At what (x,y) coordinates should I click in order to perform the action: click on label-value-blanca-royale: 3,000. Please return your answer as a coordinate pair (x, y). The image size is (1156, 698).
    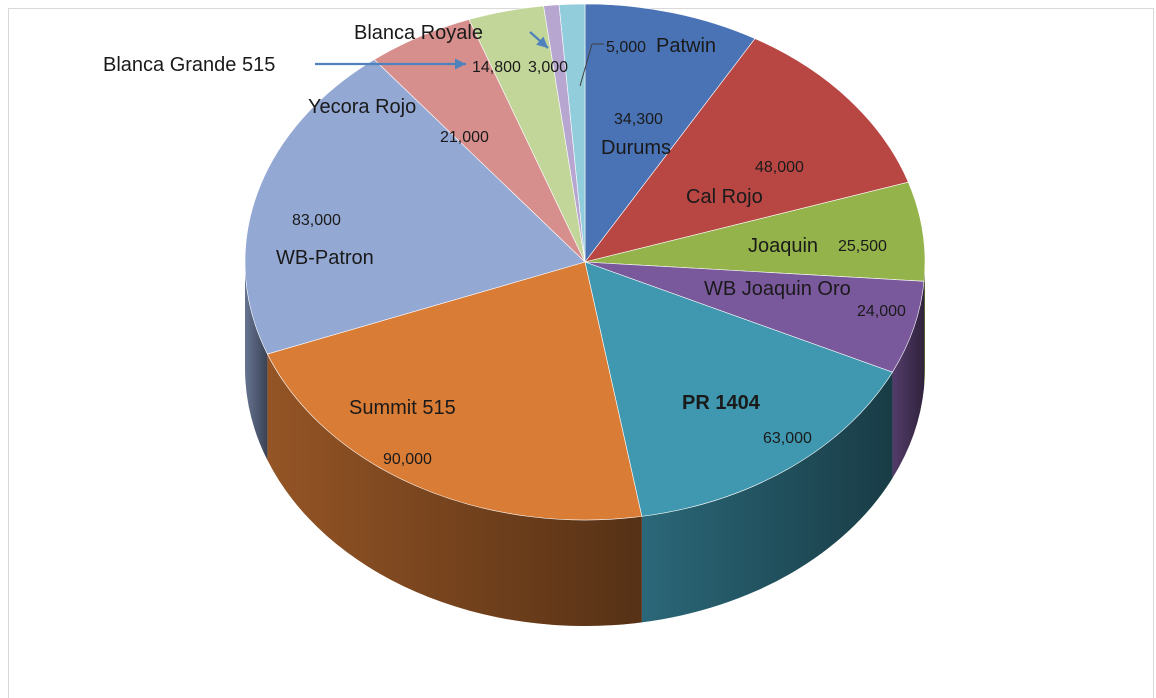
    Looking at the image, I should click on (548, 67).